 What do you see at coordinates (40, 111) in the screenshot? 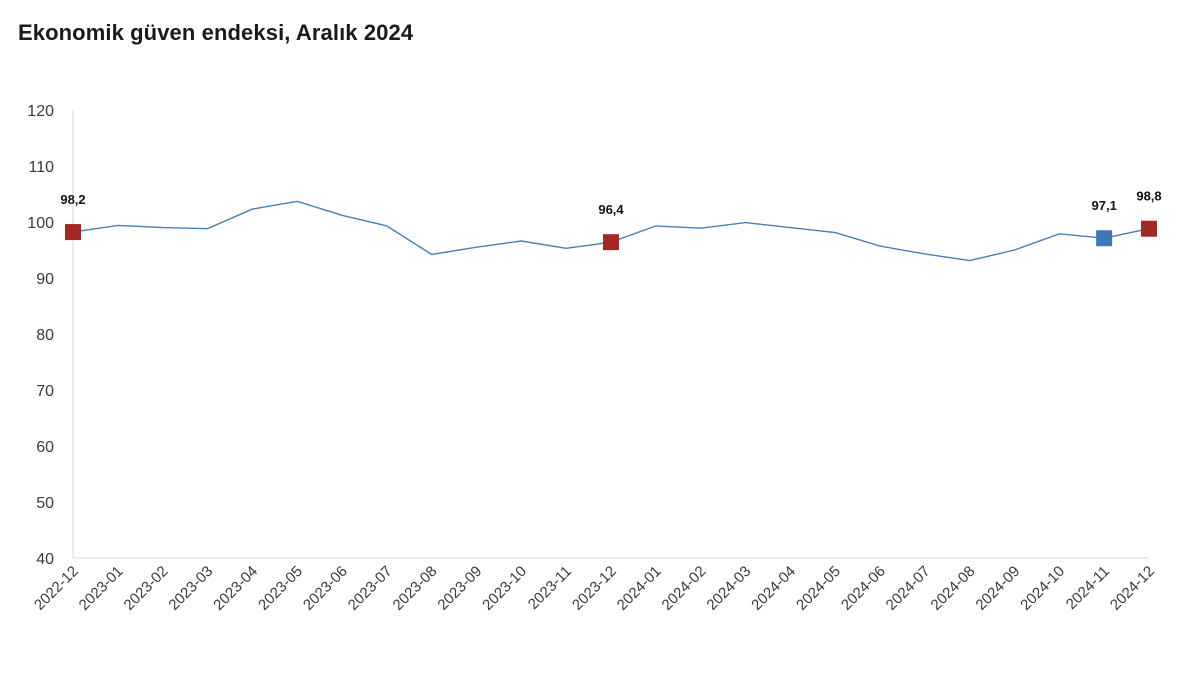
I see `y-tick-label: 120` at bounding box center [40, 111].